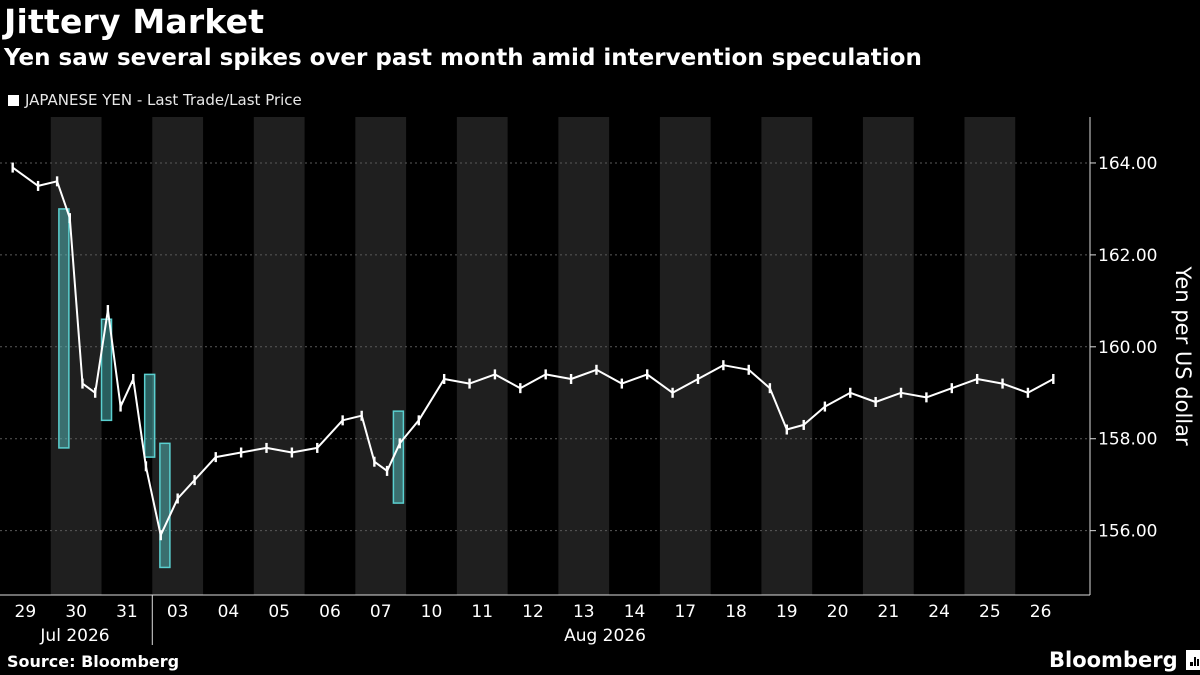 This screenshot has width=1200, height=675. Describe the element at coordinates (178, 612) in the screenshot. I see `x-tick-label: 03` at that location.